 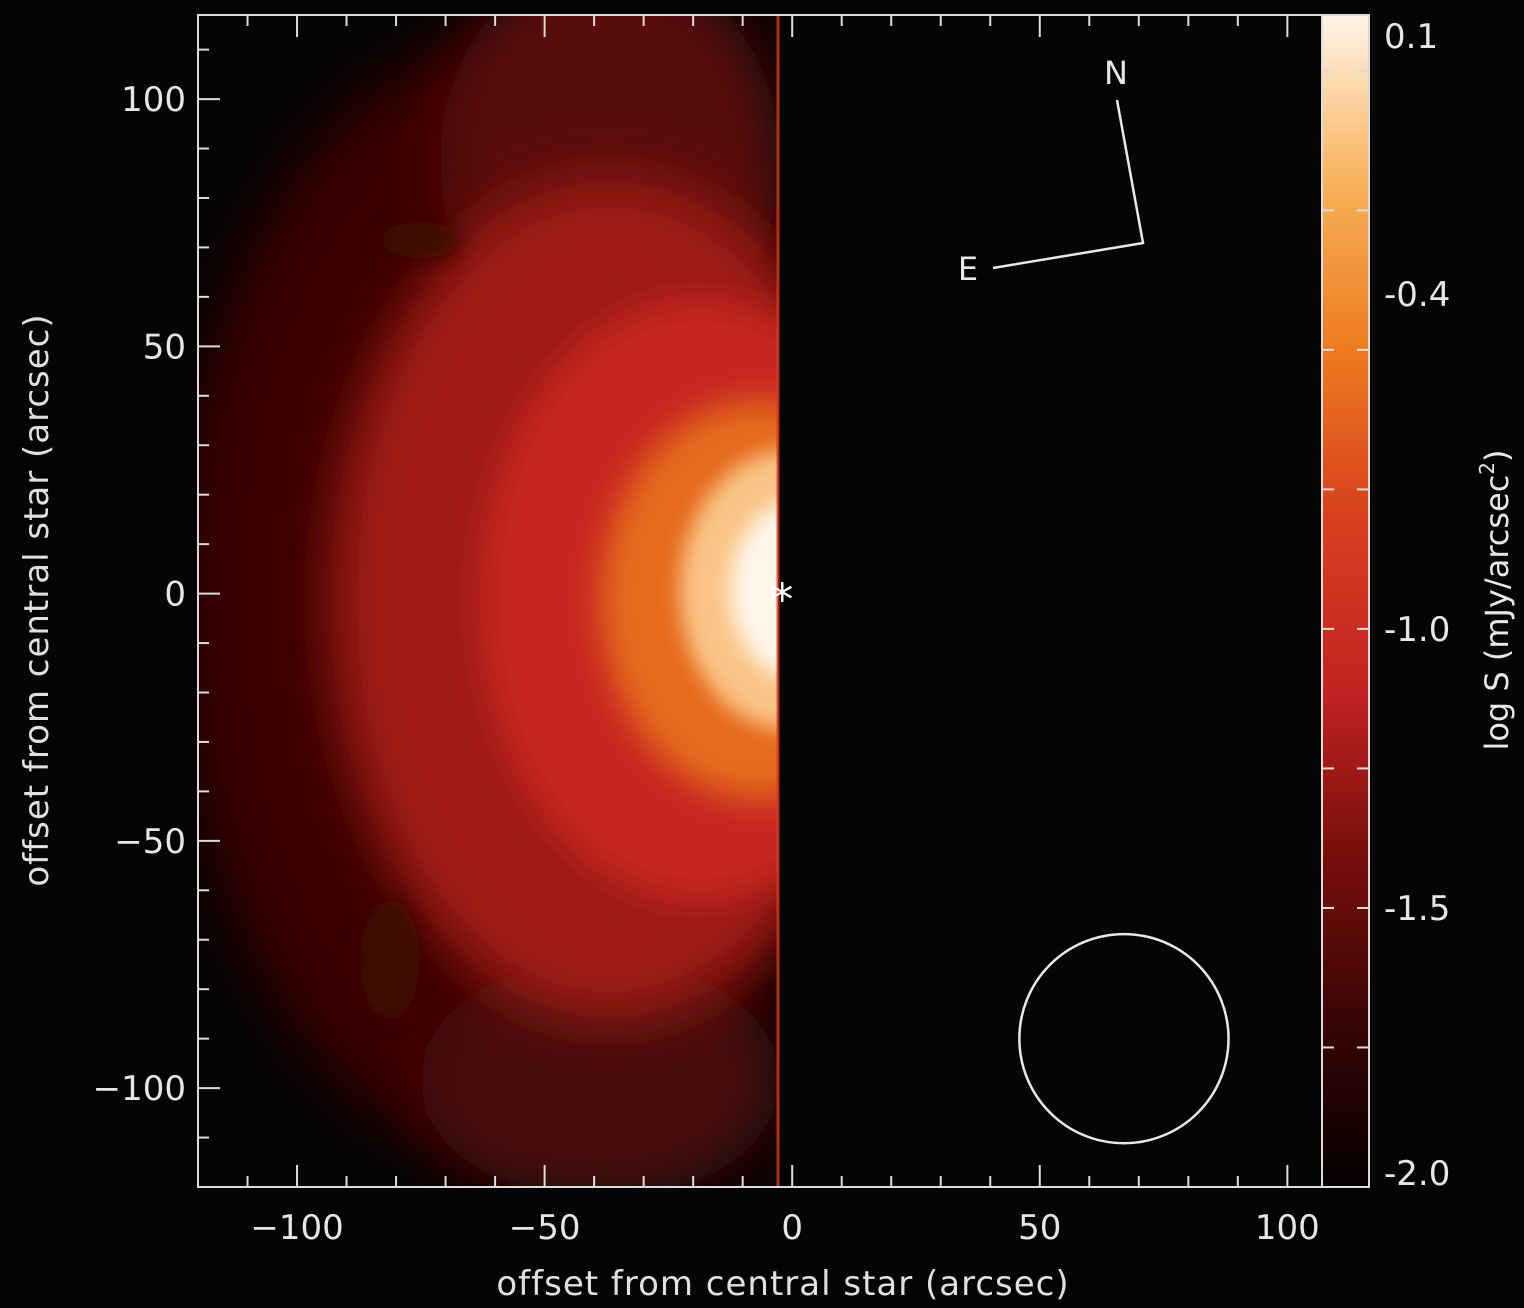 What do you see at coordinates (1497, 455) in the screenshot?
I see `colorbar-label-end: )` at bounding box center [1497, 455].